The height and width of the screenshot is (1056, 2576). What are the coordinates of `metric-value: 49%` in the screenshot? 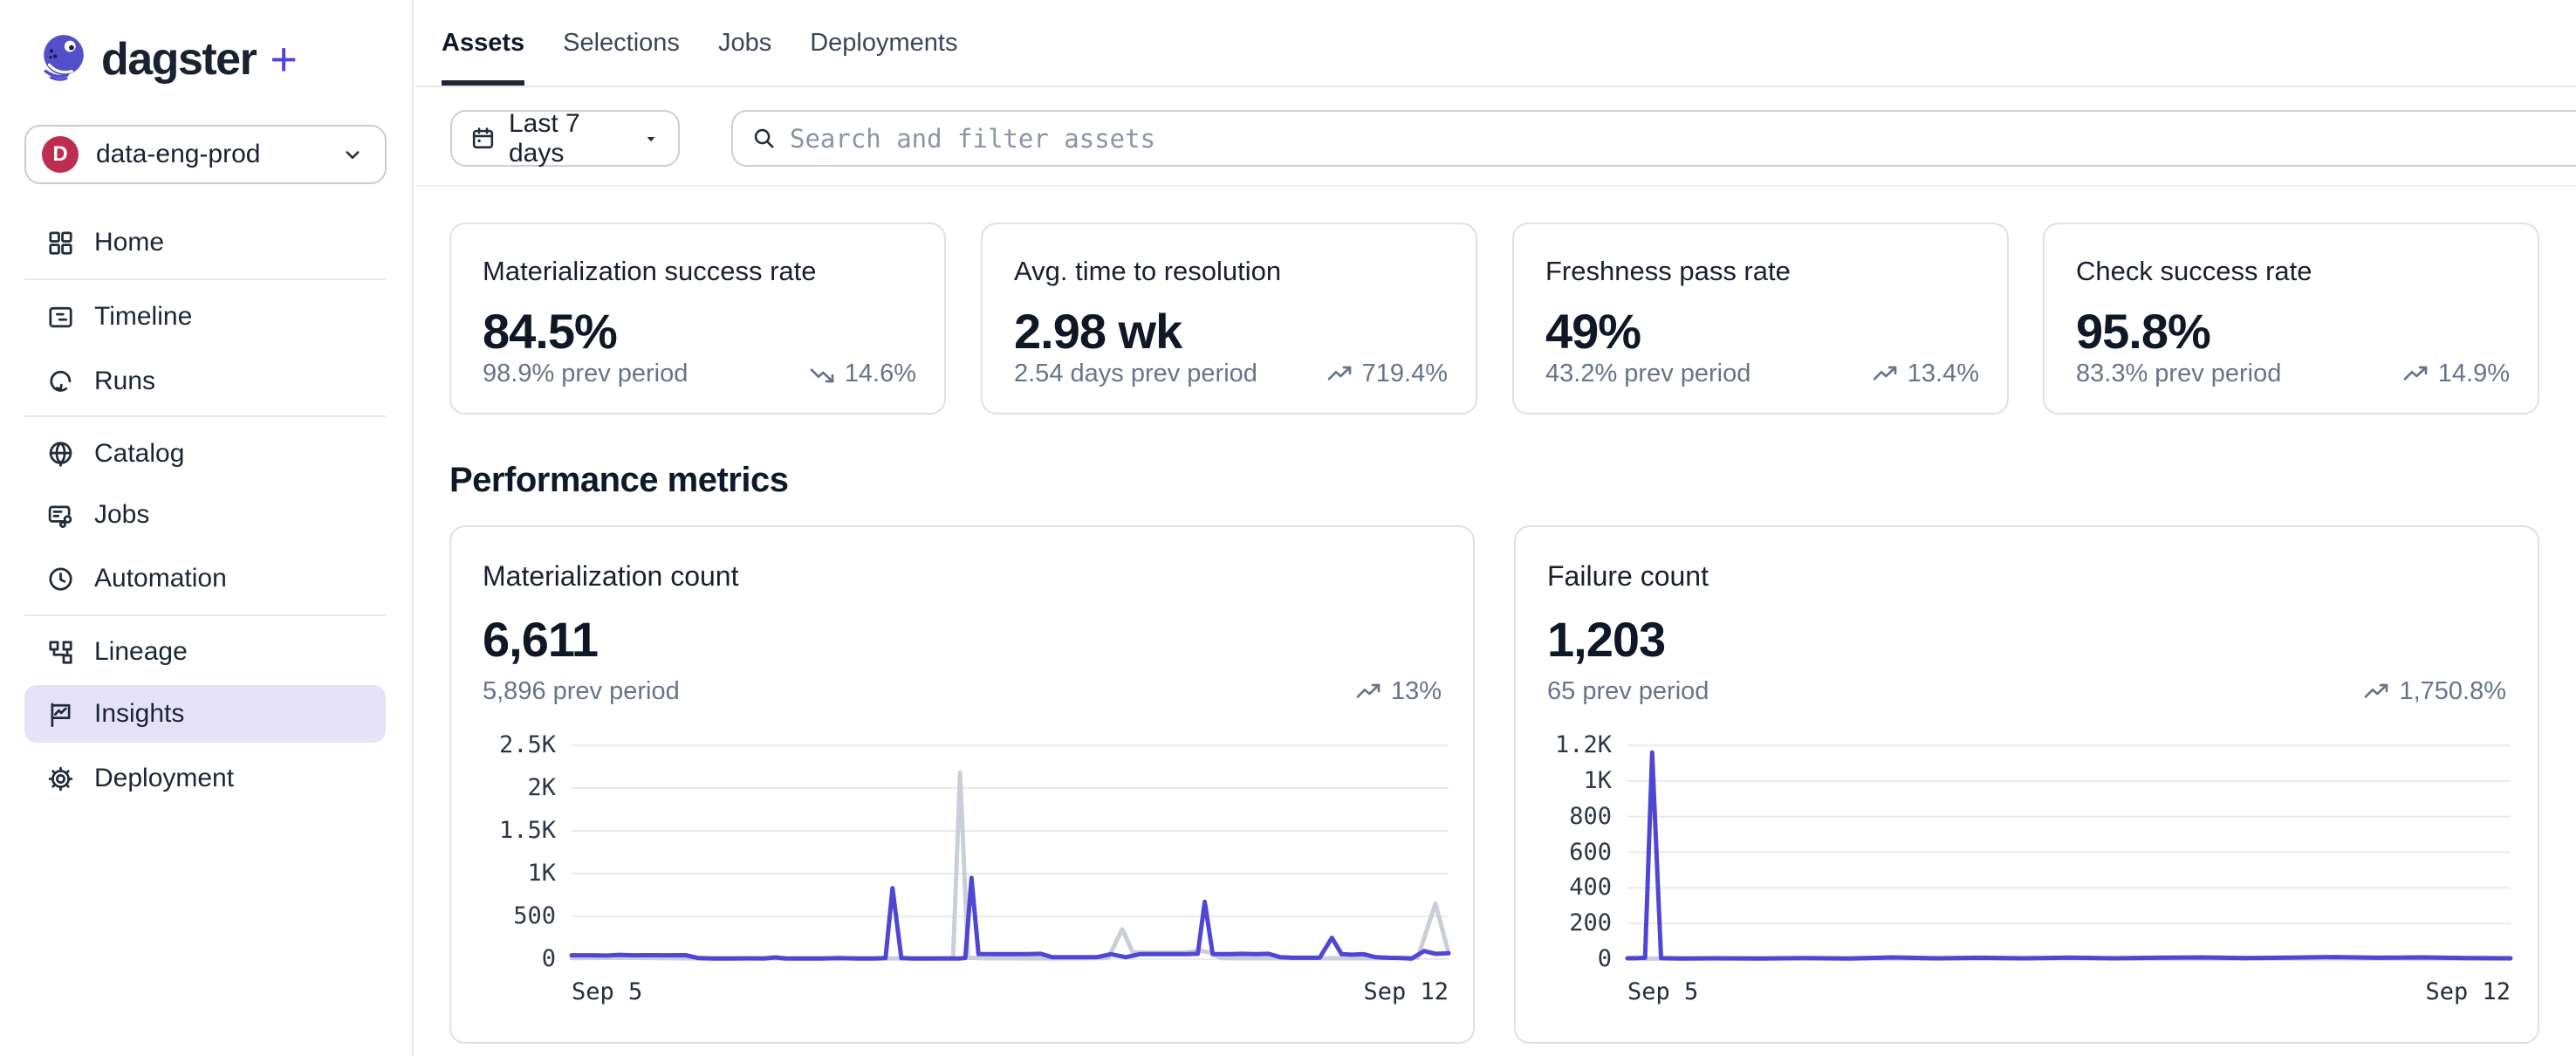 It's located at (1593, 331).